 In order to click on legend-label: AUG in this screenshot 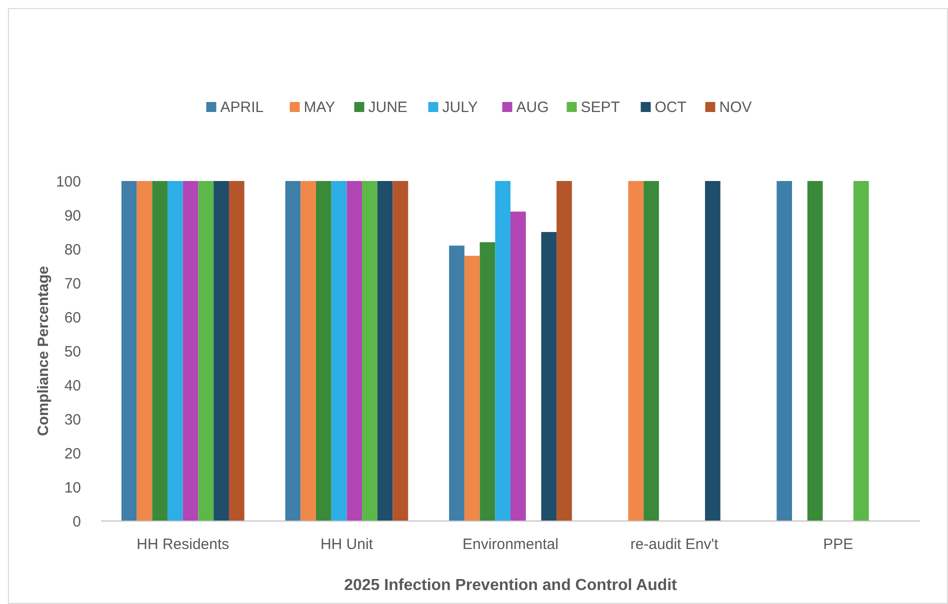, I will do `click(532, 107)`.